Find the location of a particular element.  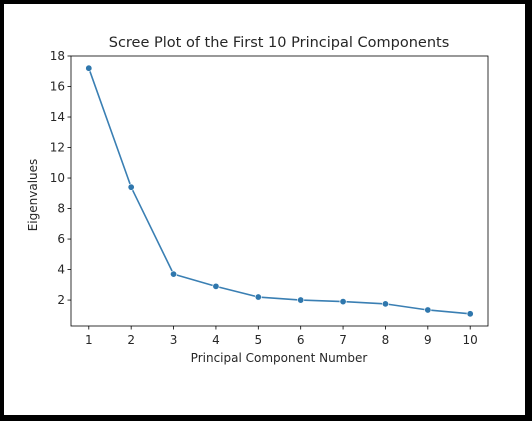

x-tick-label: 10 is located at coordinates (470, 340).